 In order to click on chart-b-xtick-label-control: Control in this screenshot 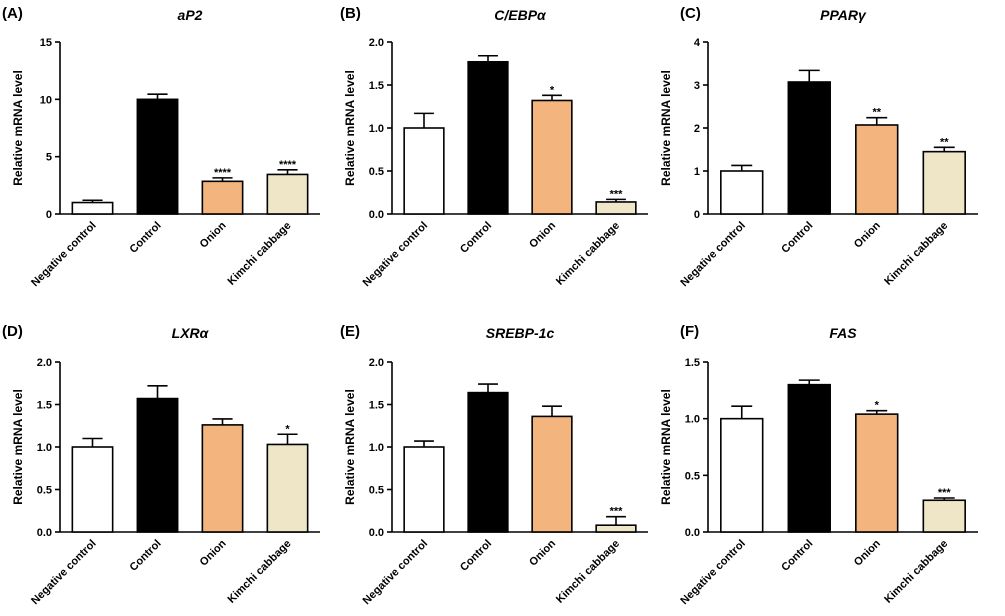, I will do `click(476, 238)`.